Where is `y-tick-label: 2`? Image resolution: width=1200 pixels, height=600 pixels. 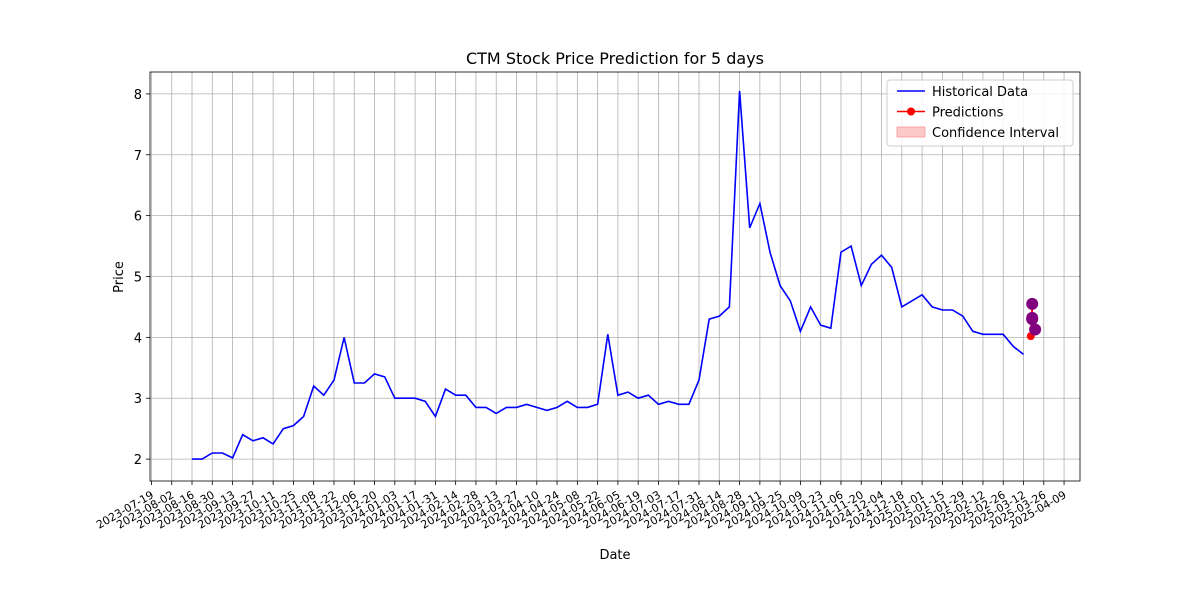
y-tick-label: 2 is located at coordinates (138, 460).